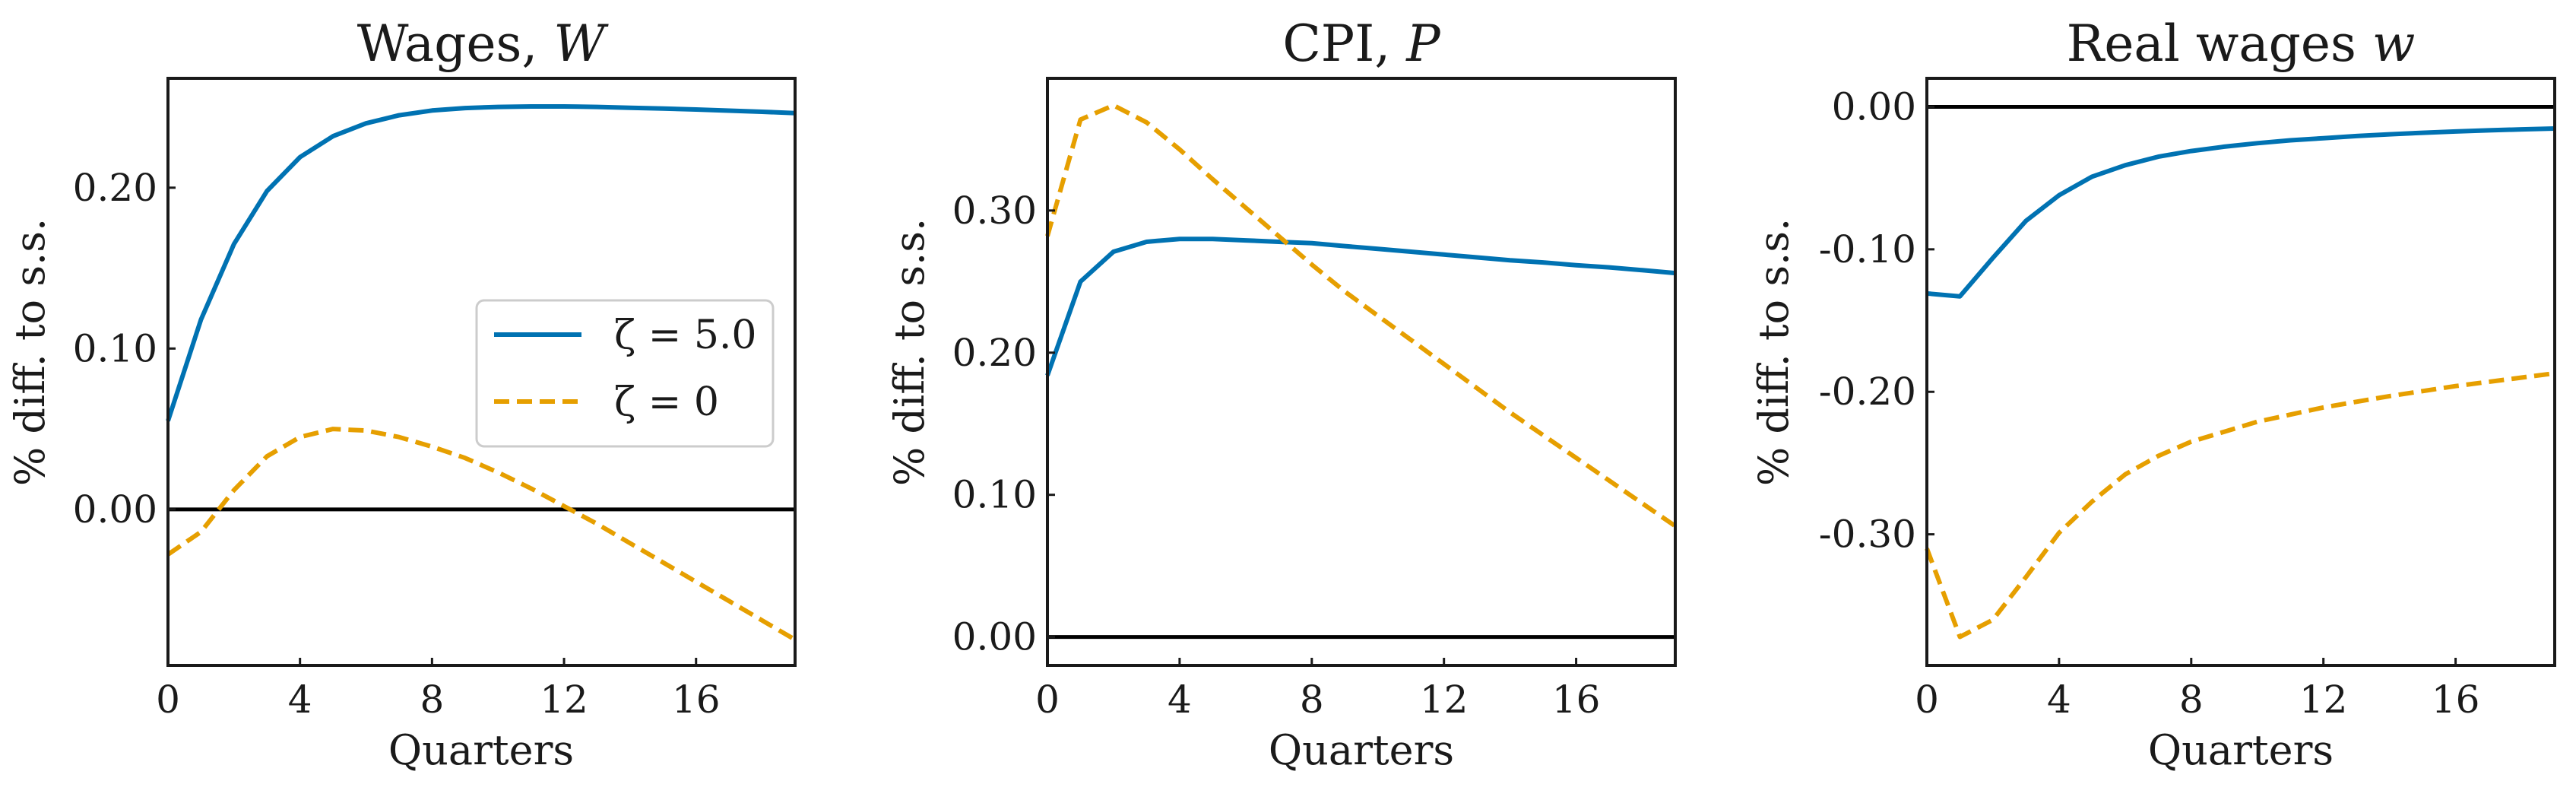 Image resolution: width=2576 pixels, height=800 pixels. I want to click on cpi-y-axis-label: % diff. to s.s., so click(909, 352).